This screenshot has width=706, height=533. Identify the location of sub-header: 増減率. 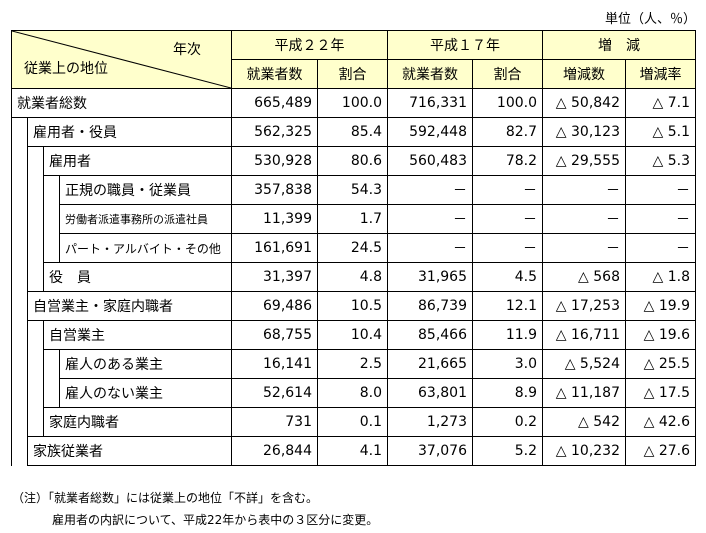
(660, 74).